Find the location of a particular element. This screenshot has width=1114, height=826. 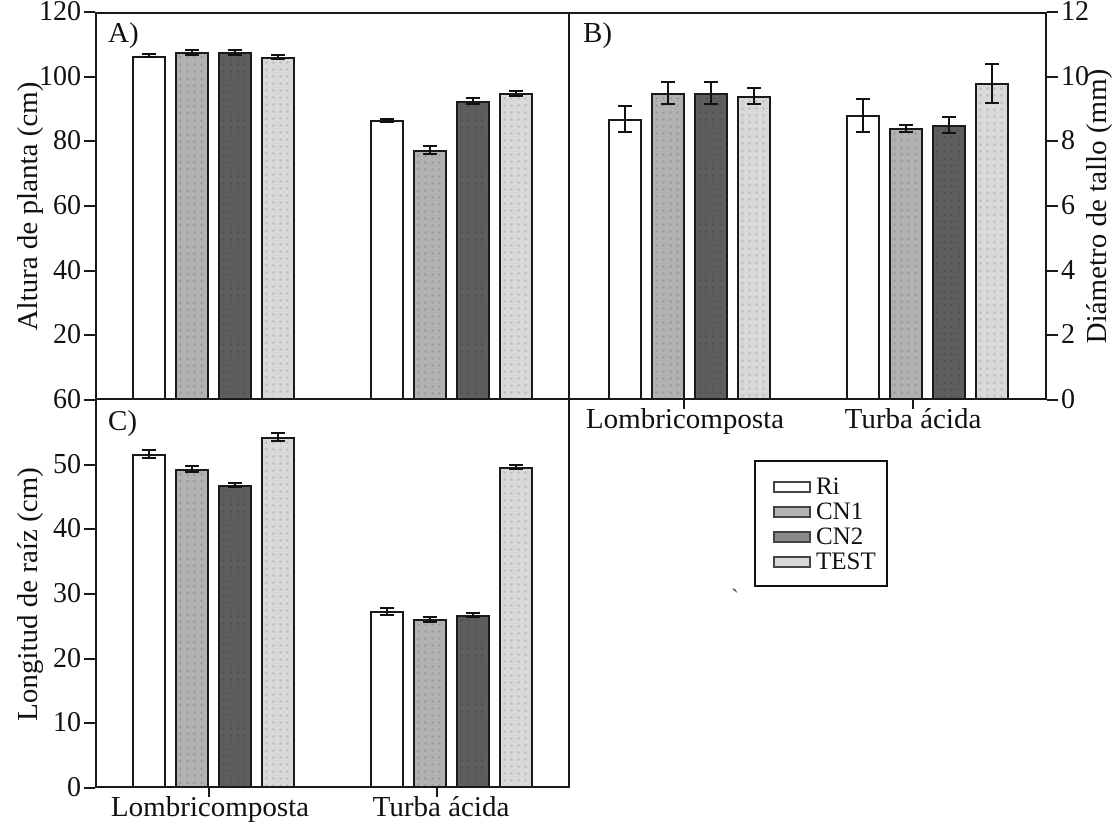

legend-item-ri: Ri is located at coordinates (826, 486).